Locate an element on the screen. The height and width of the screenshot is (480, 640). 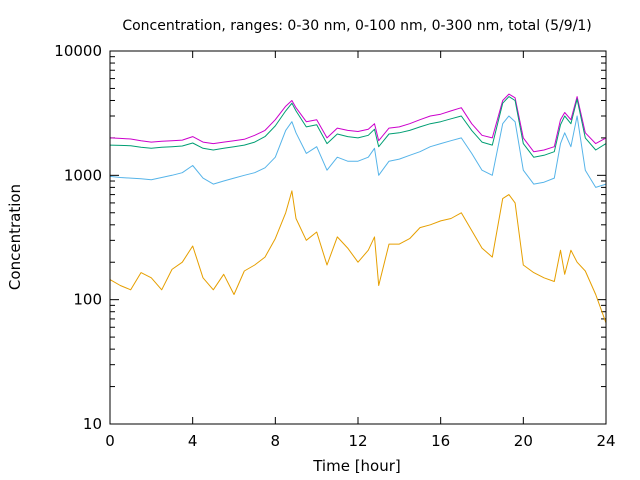
y-axis-label: Concentration is located at coordinates (15, 237).